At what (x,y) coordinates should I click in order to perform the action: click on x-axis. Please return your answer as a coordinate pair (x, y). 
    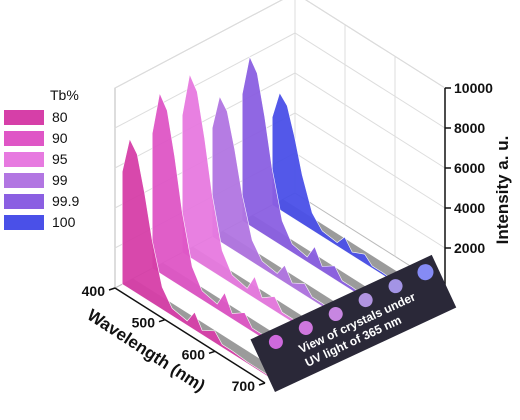
    Looking at the image, I should click on (190, 335).